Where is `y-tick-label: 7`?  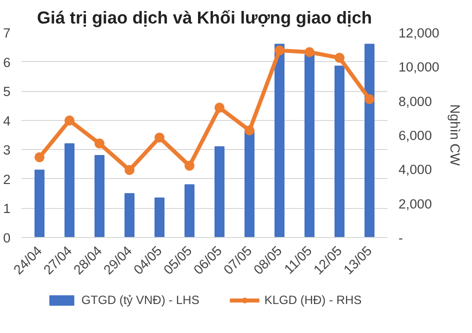
y-tick-label: 7 is located at coordinates (7, 33).